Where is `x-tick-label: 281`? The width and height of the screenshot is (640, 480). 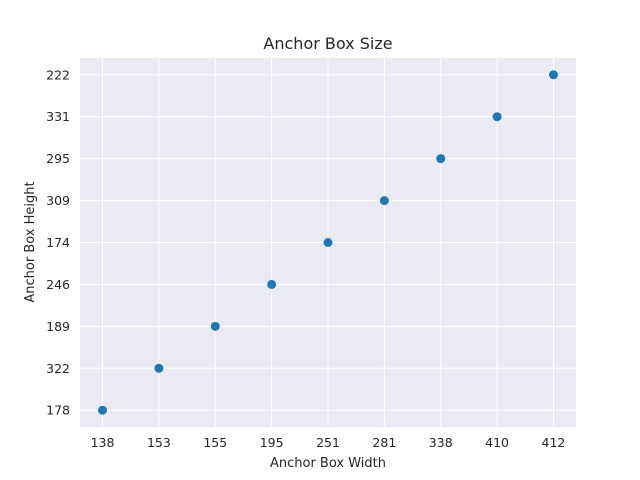
x-tick-label: 281 is located at coordinates (384, 442).